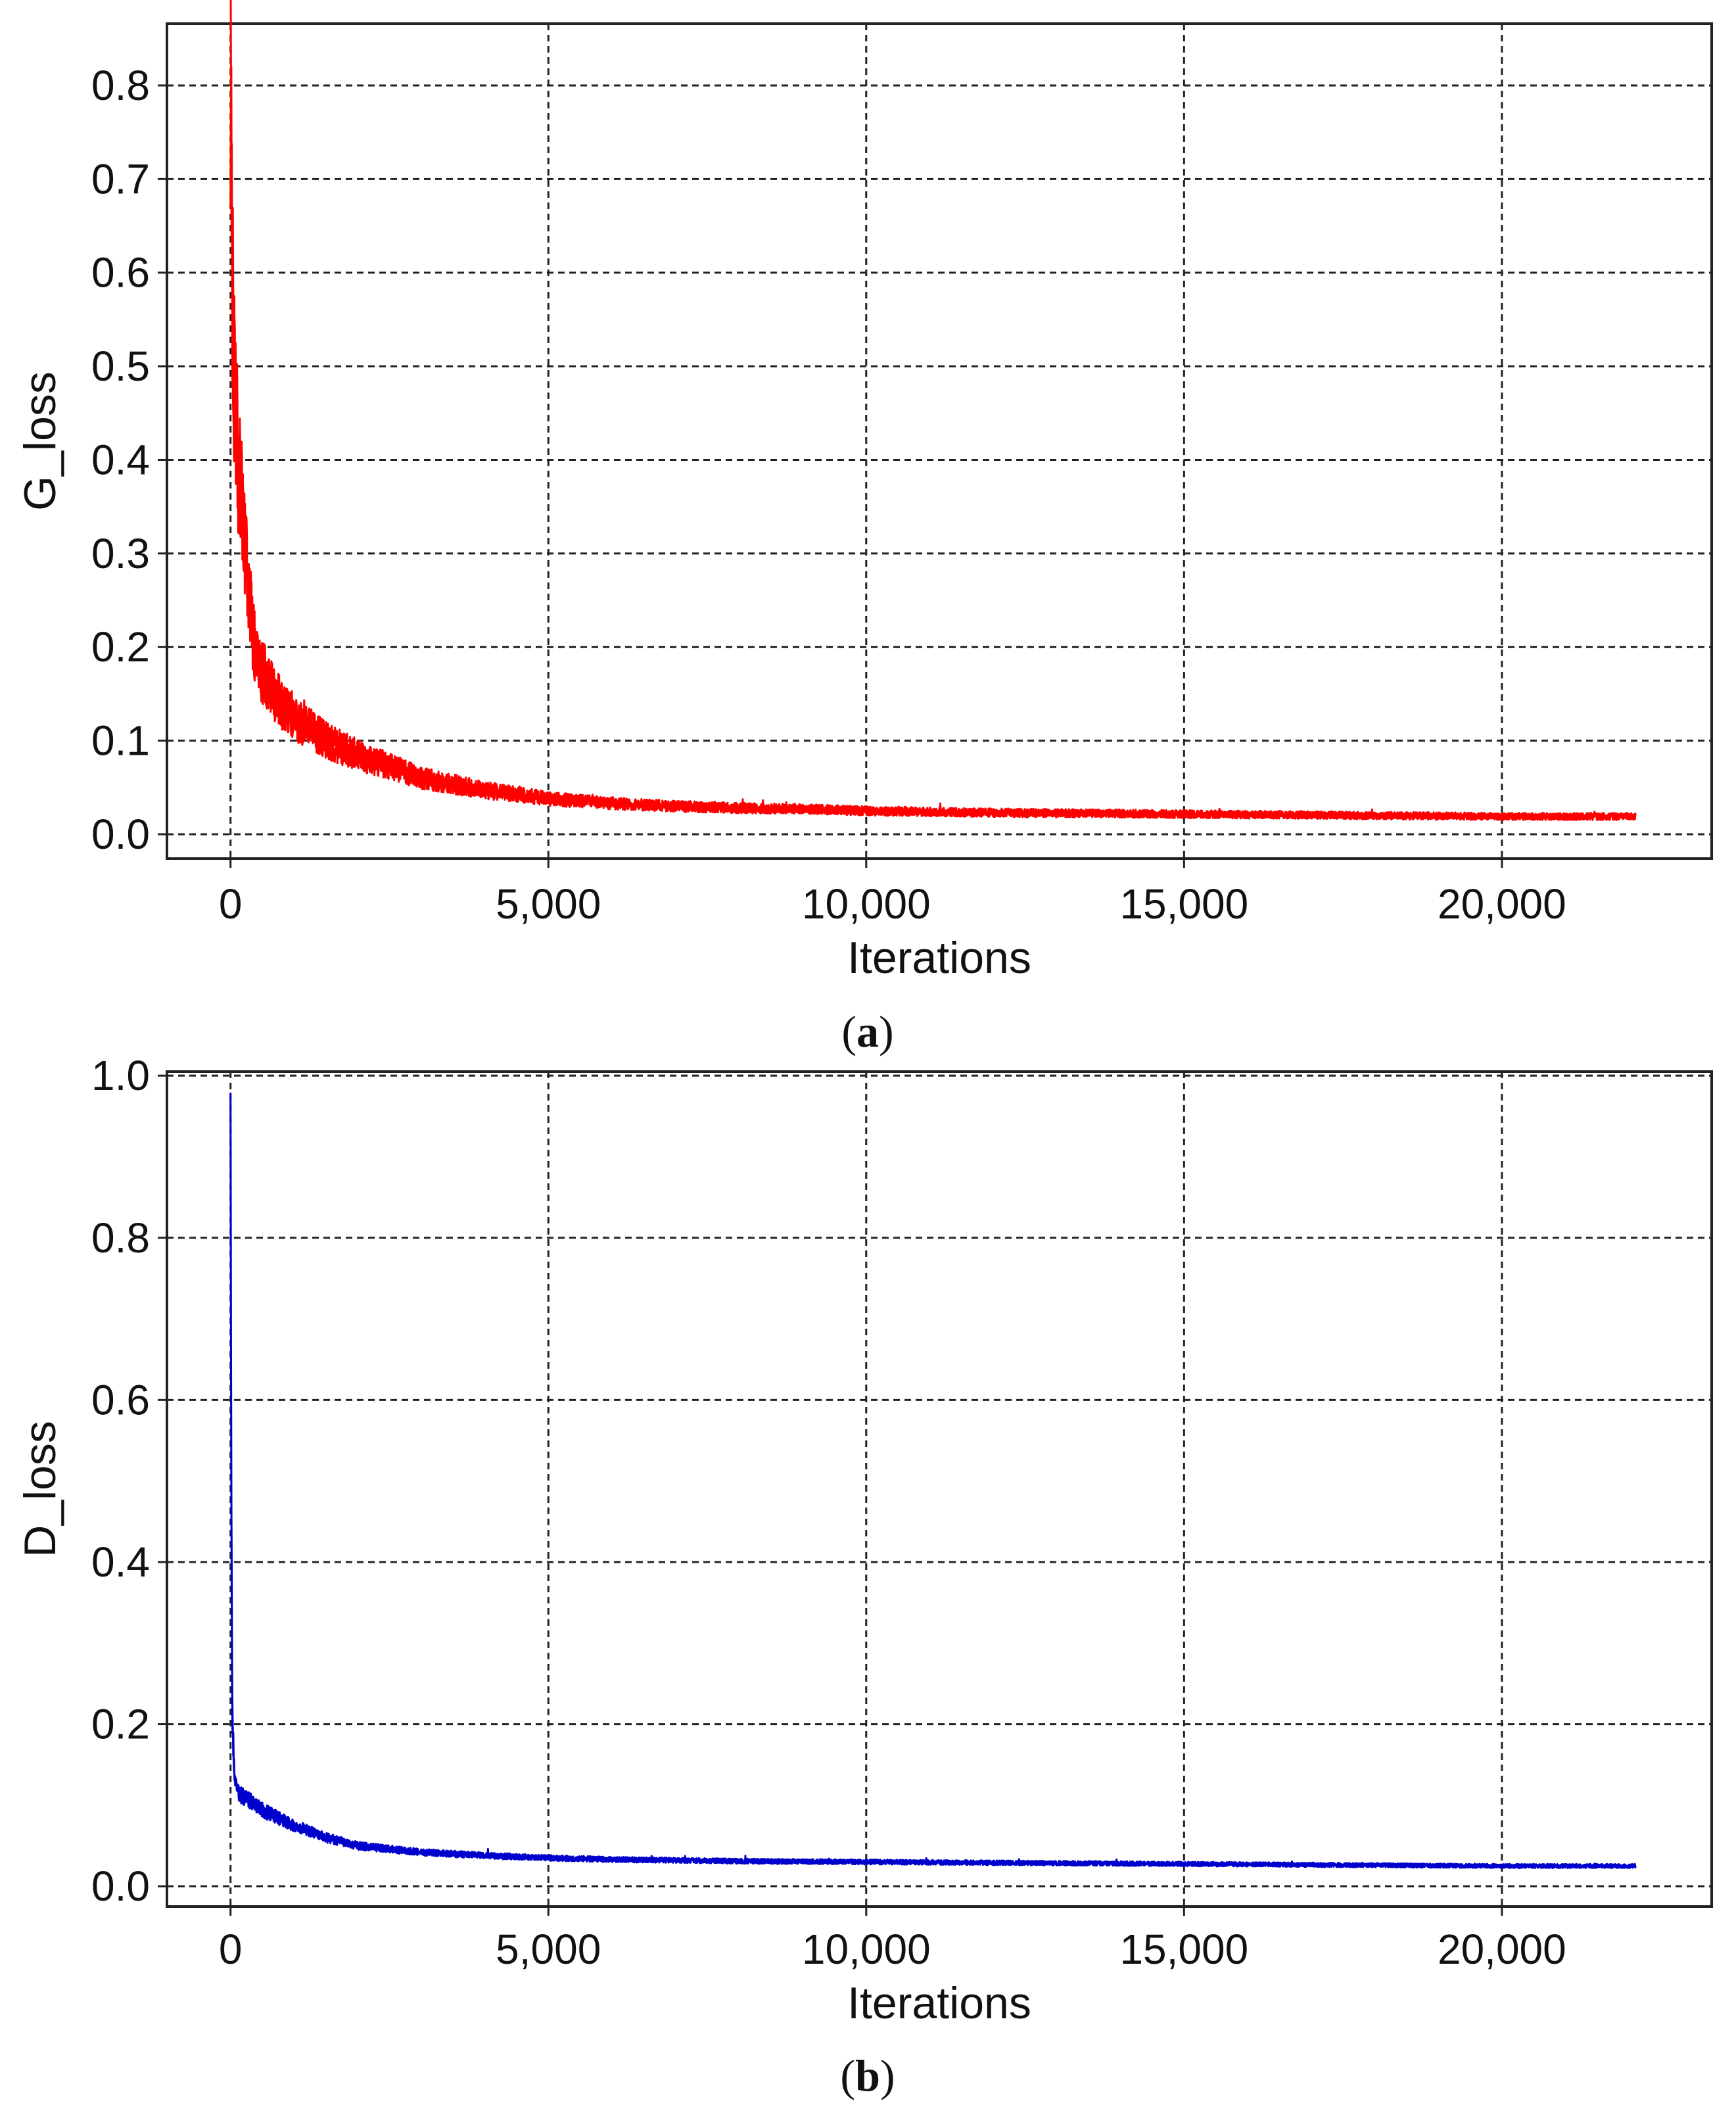 This screenshot has width=1736, height=2111. What do you see at coordinates (549, 904) in the screenshot?
I see `panel-a-x-tick-label: 5,000` at bounding box center [549, 904].